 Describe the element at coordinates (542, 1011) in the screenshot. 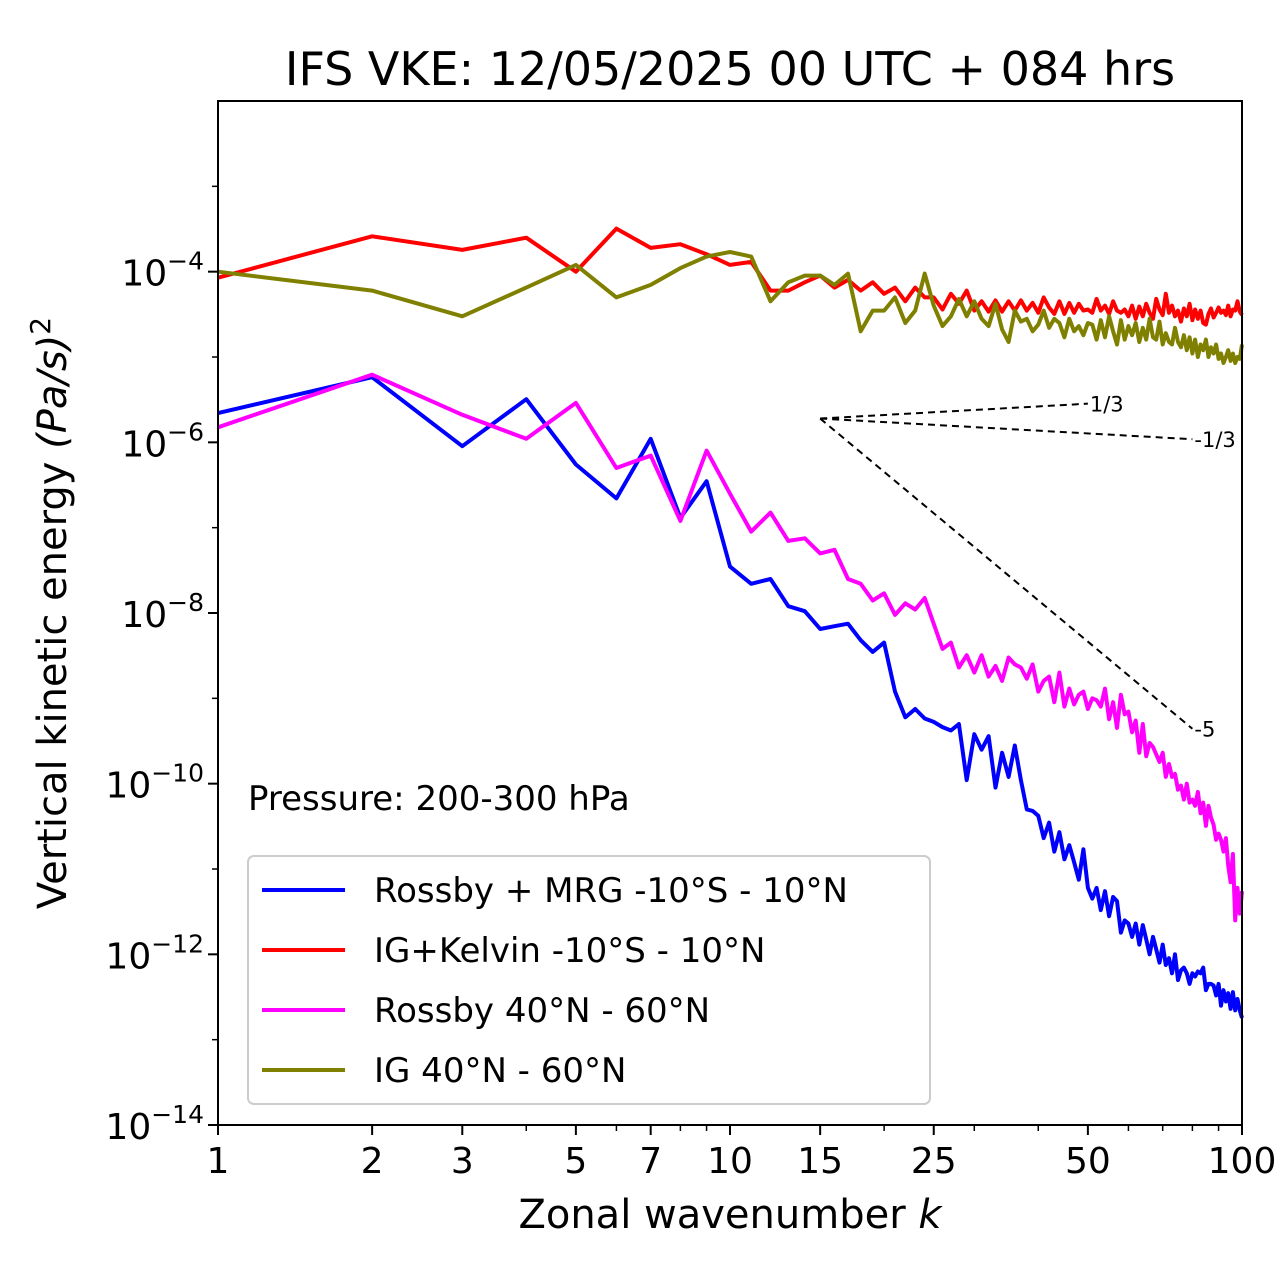

I see `legend-label-2: Rossby 40°N - 60°N` at that location.